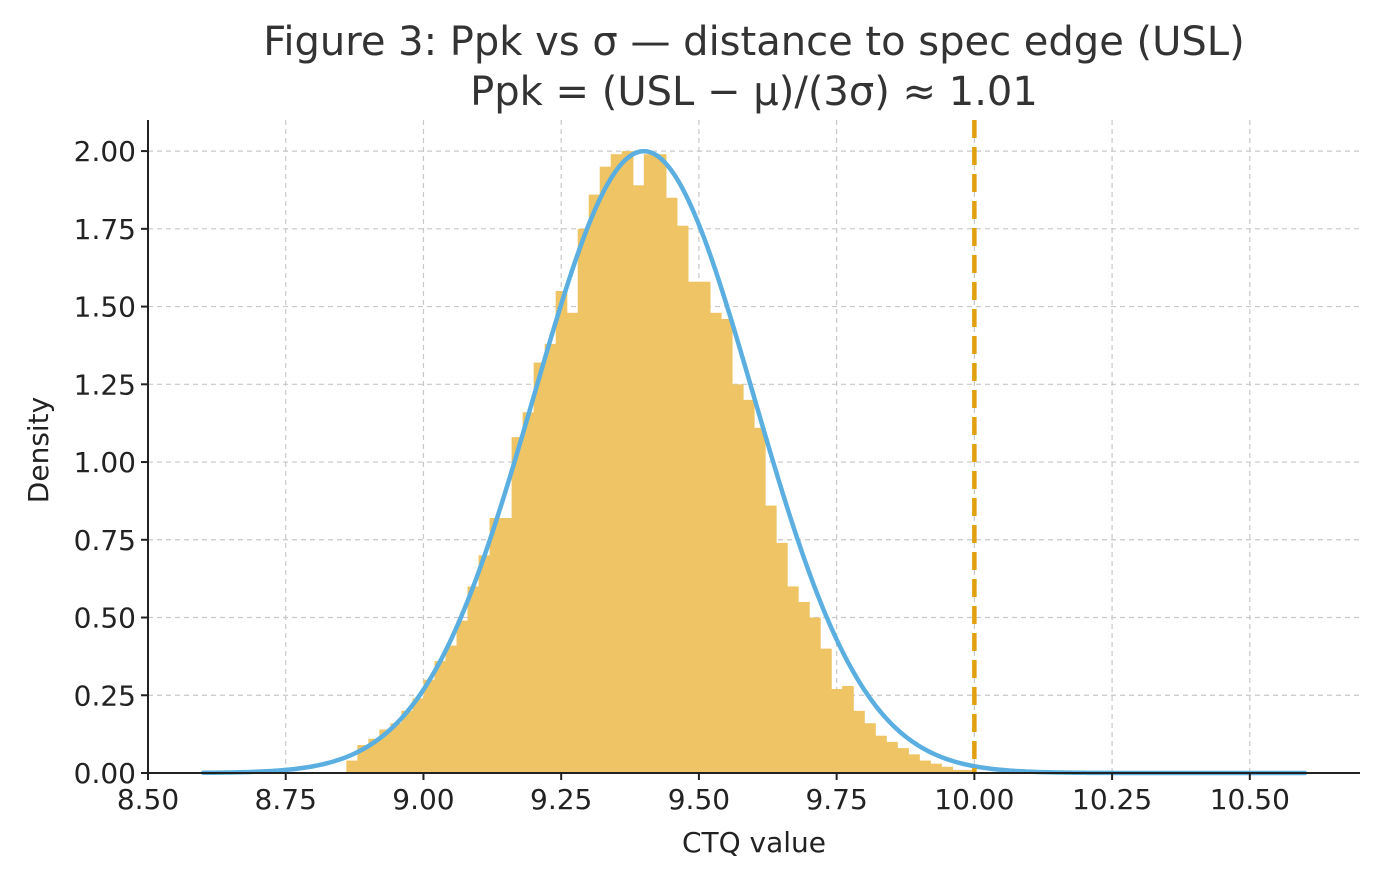 This screenshot has width=1379, height=880. Describe the element at coordinates (105, 151) in the screenshot. I see `y-tick-label: 2.00` at that location.